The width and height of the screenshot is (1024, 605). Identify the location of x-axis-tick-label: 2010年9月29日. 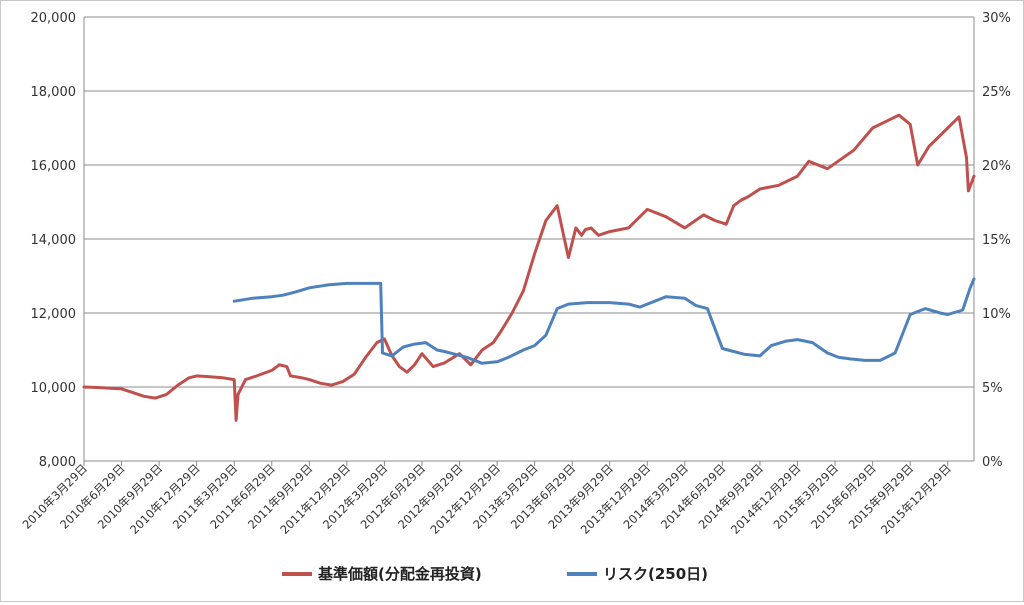
(130, 496).